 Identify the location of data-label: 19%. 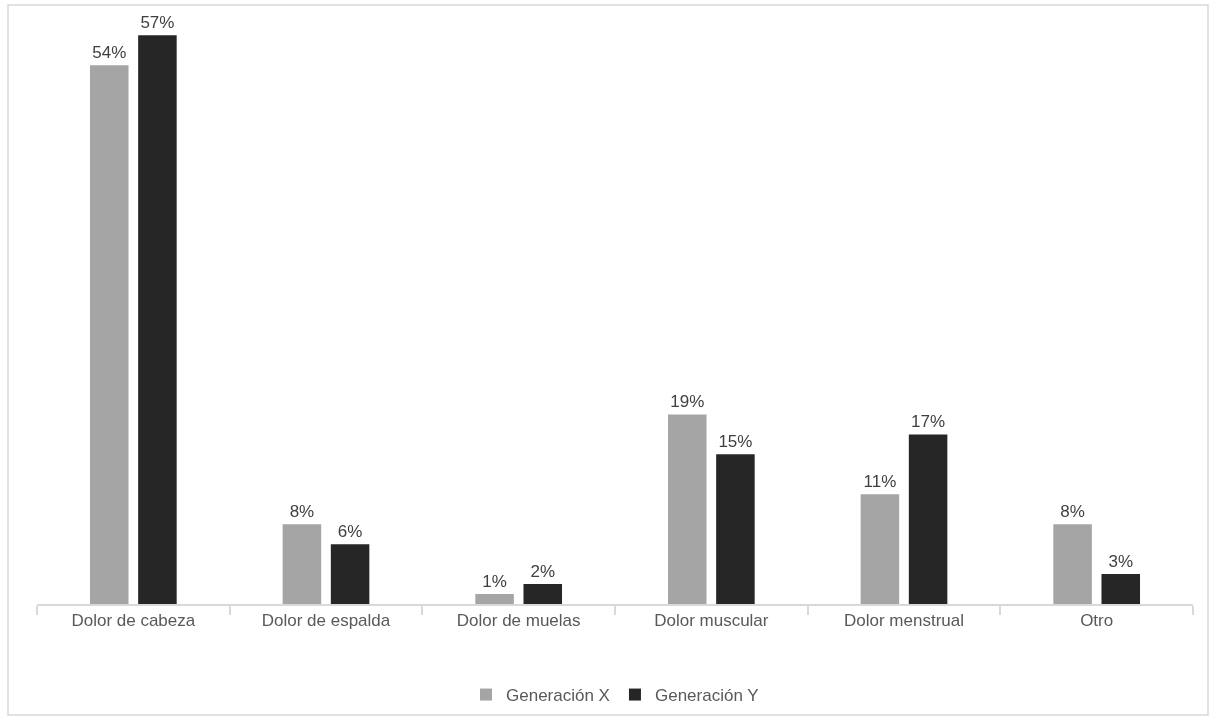
(687, 402).